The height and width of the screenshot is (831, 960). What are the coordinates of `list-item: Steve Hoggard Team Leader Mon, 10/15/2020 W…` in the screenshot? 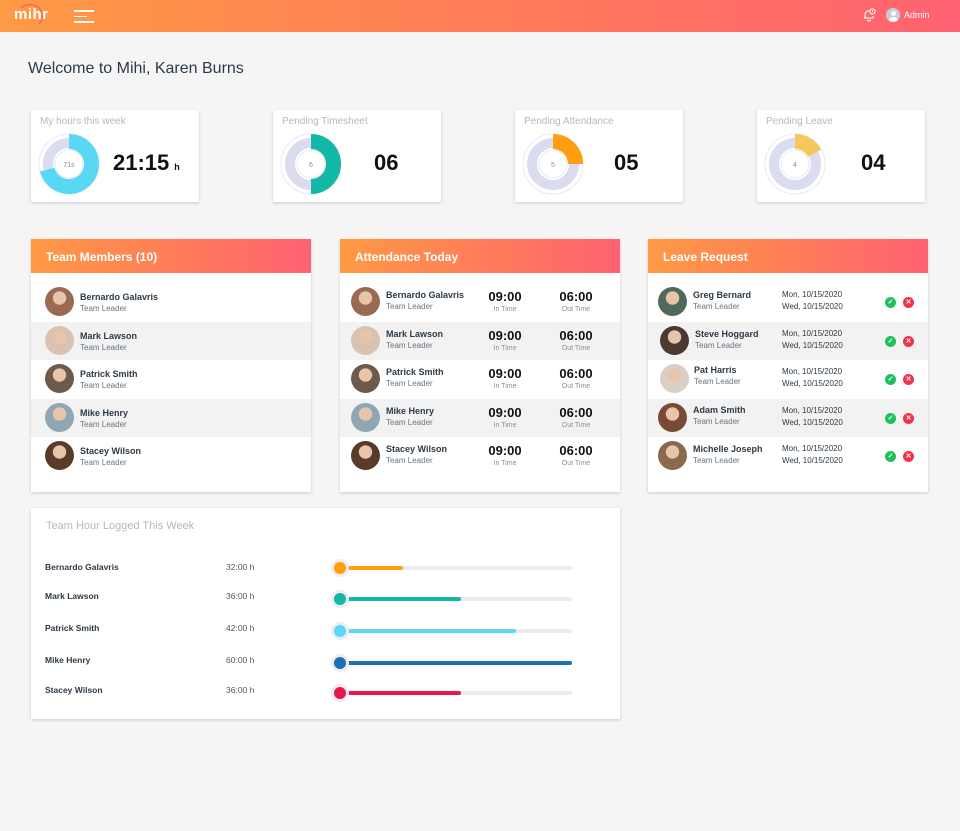 It's located at (788, 340).